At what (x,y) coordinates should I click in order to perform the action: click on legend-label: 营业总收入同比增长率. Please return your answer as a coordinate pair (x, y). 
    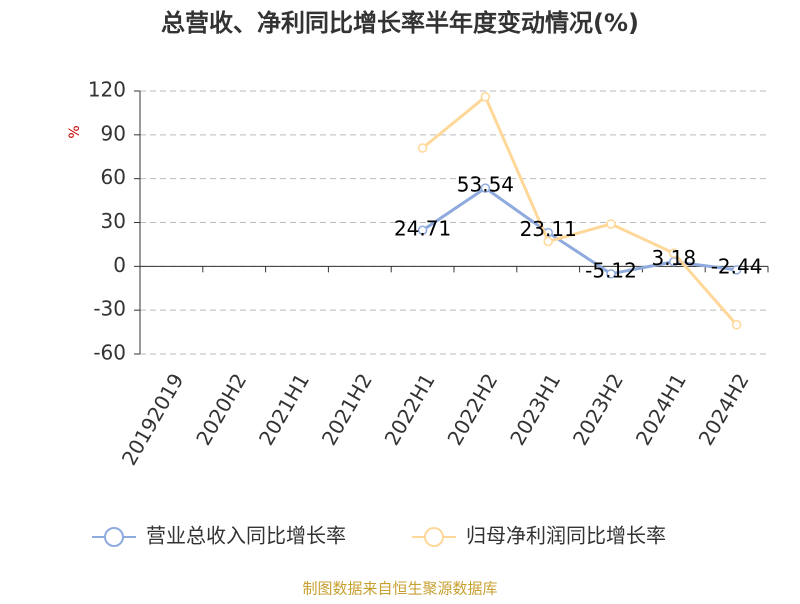
    Looking at the image, I should click on (246, 536).